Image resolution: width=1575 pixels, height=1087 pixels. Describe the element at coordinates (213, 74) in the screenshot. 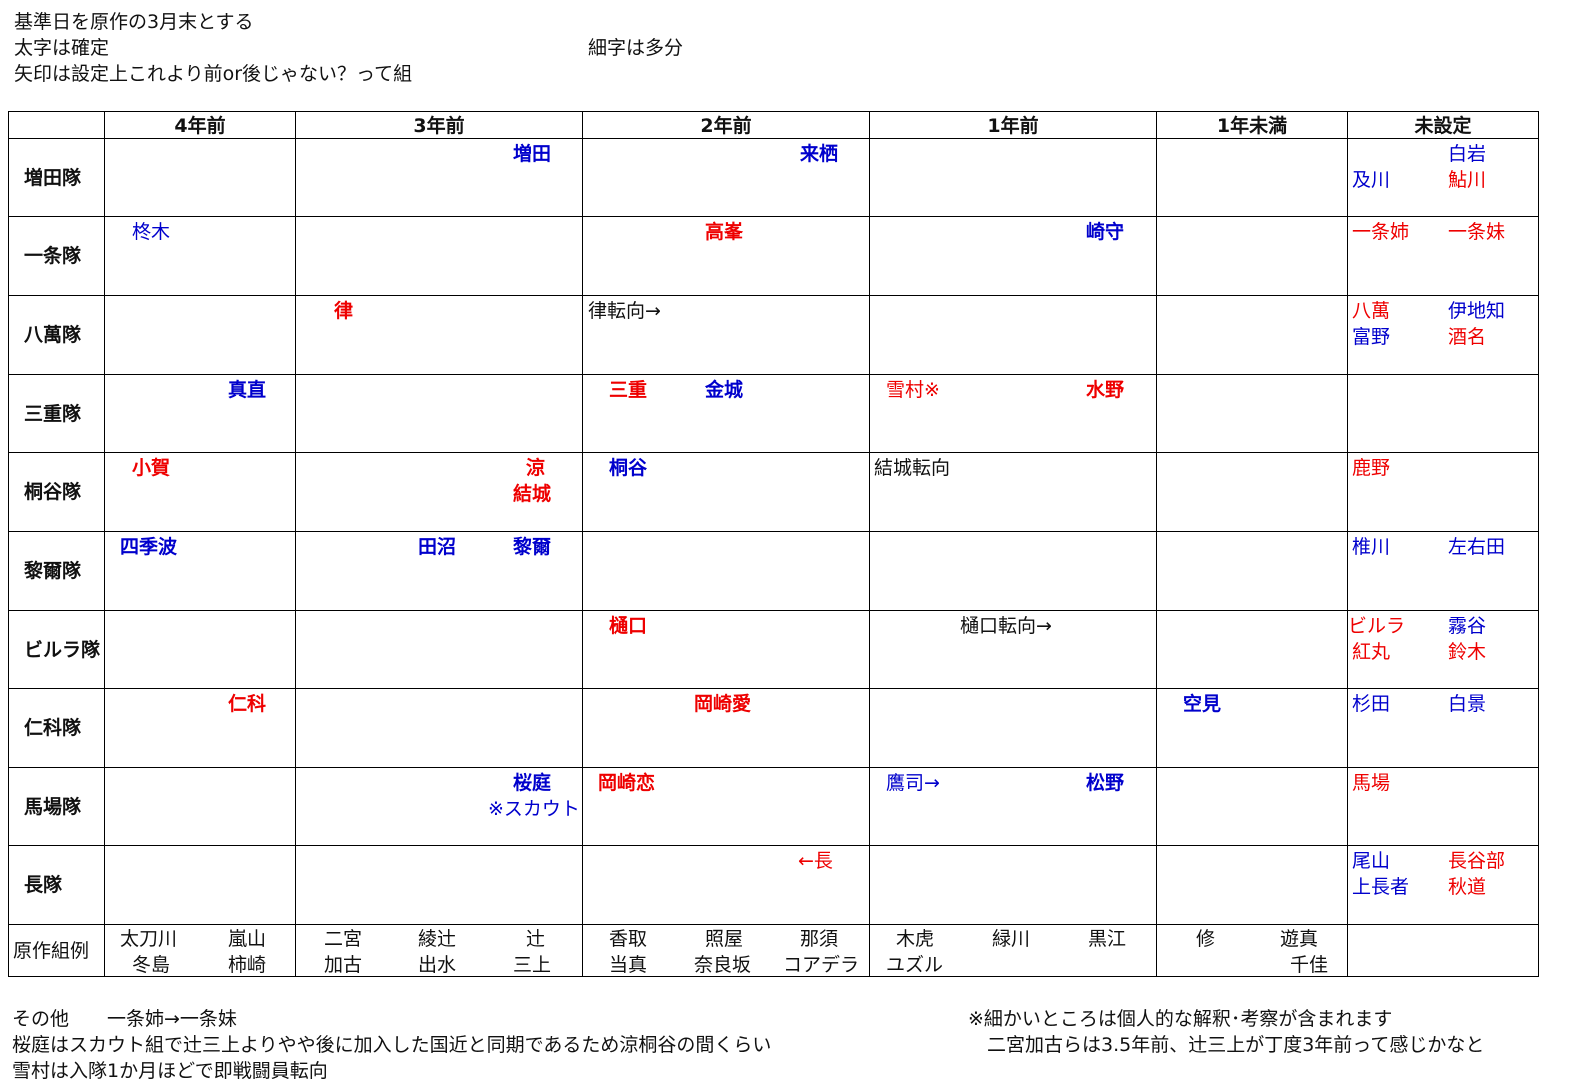

I see `note-arrows: 矢印は設定上これより前or後じゃない？って組` at that location.